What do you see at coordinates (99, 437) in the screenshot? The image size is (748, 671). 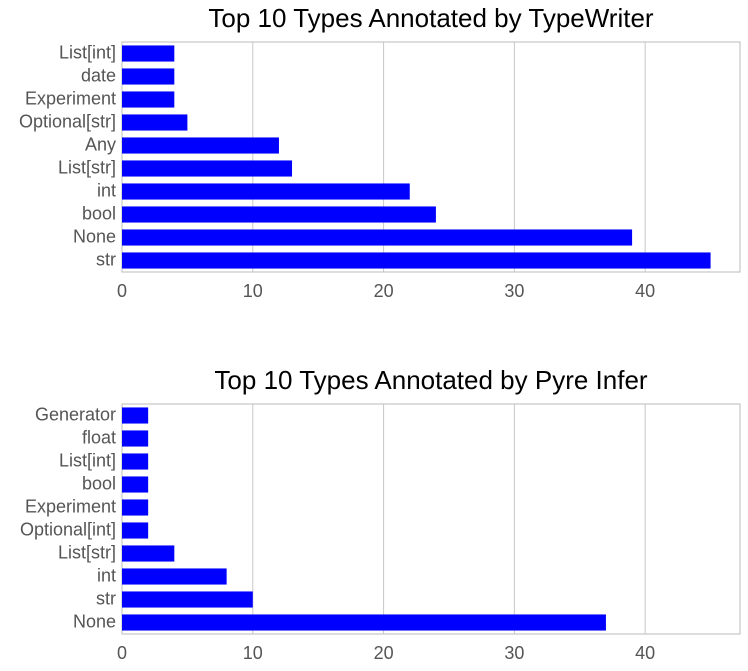 I see `y-tick-label: float` at bounding box center [99, 437].